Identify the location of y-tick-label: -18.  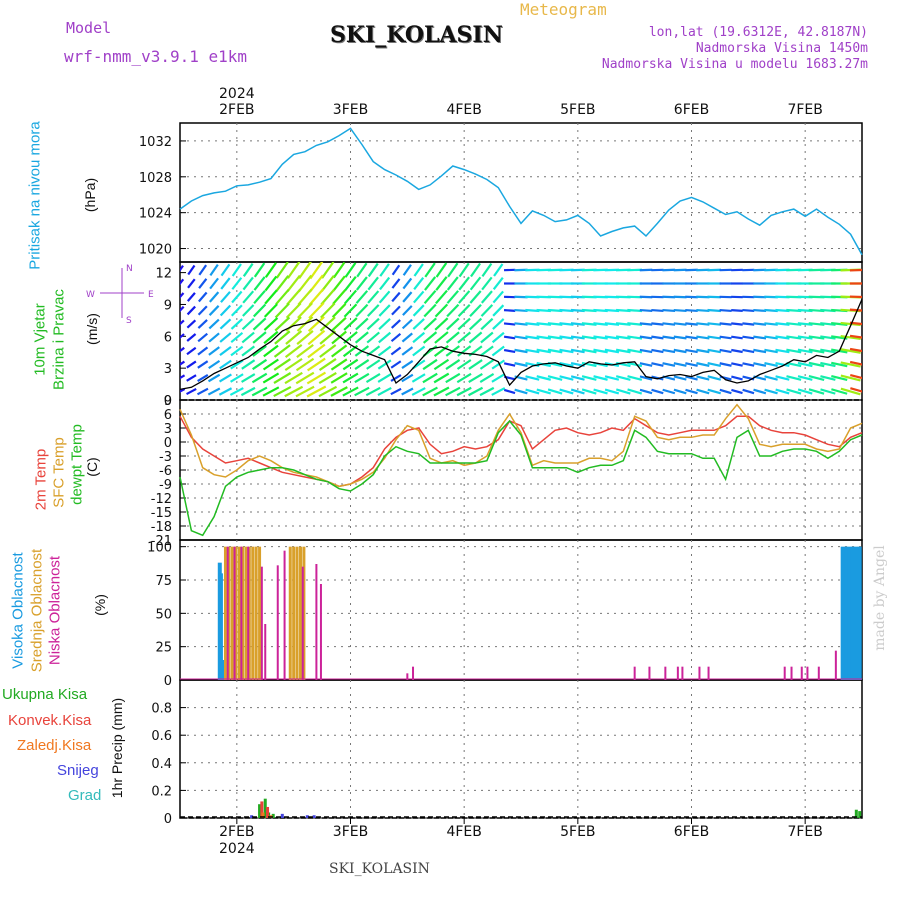
(161, 527).